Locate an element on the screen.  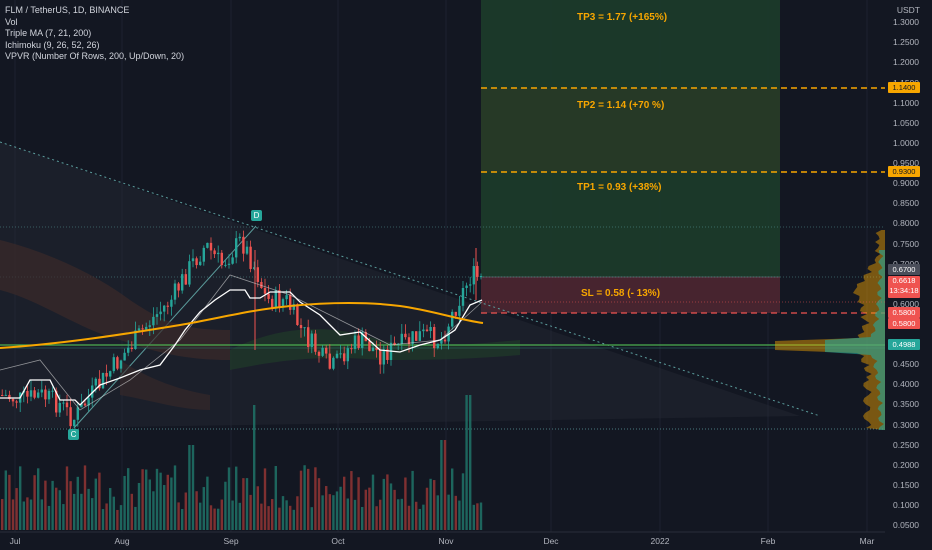
ichimoku-cloud-green is located at coordinates (375, 349).